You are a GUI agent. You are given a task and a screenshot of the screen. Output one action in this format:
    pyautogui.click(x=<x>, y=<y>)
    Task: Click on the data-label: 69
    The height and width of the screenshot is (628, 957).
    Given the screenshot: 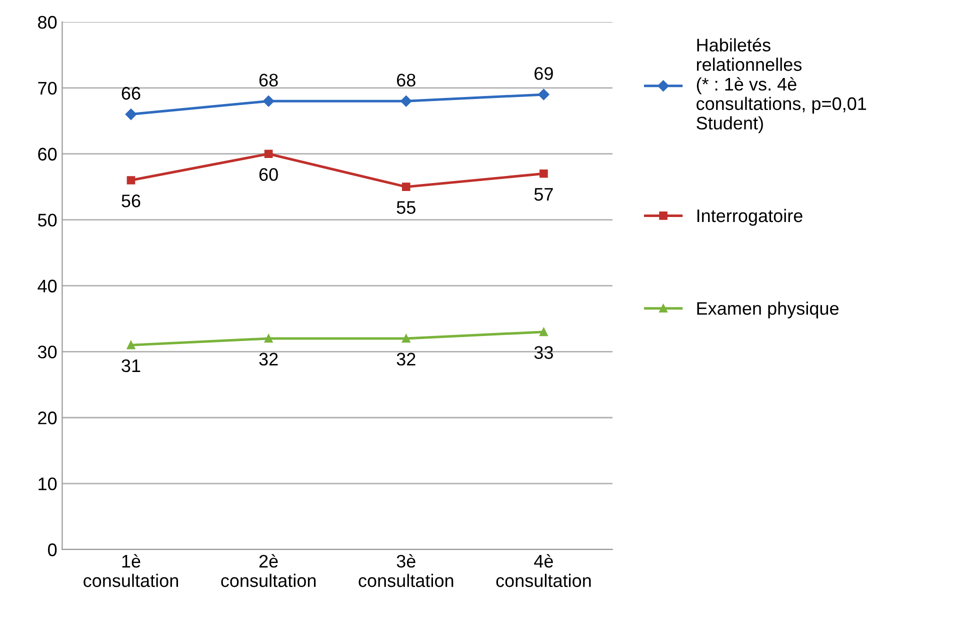 What is the action you would take?
    pyautogui.click(x=543, y=73)
    